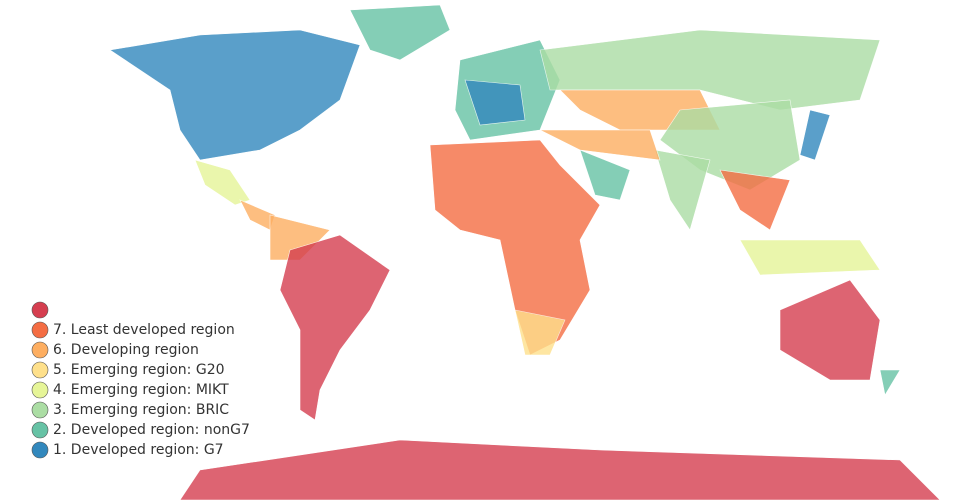 This screenshot has width=960, height=500. I want to click on arabia, so click(605, 175).